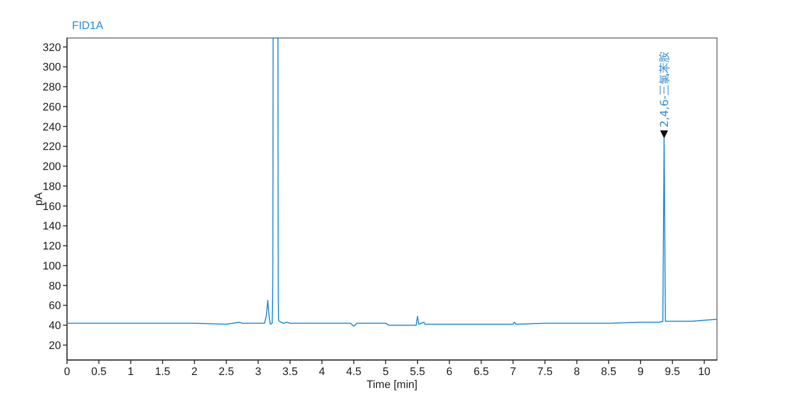 This screenshot has height=402, width=786. What do you see at coordinates (51, 167) in the screenshot?
I see `y-tick-label: 200` at bounding box center [51, 167].